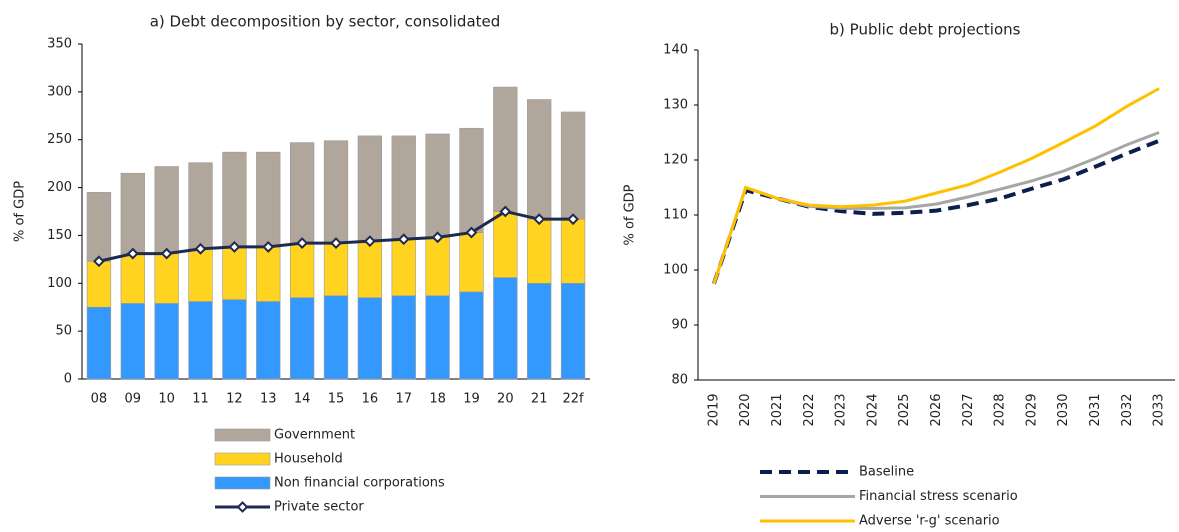 This screenshot has width=1179, height=532. Describe the element at coordinates (370, 399) in the screenshot. I see `x-tick-label: 16` at that location.